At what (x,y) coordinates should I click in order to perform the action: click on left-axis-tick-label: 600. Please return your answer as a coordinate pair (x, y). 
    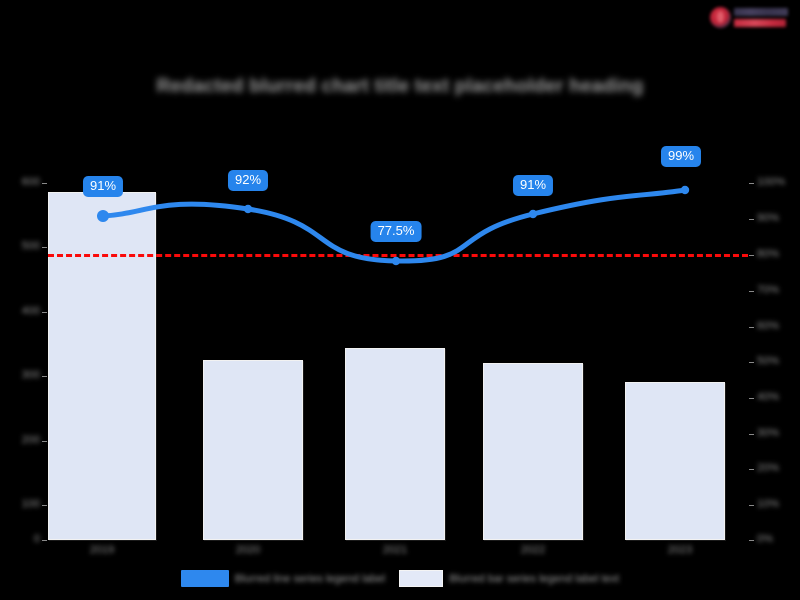
    Looking at the image, I should click on (30, 182).